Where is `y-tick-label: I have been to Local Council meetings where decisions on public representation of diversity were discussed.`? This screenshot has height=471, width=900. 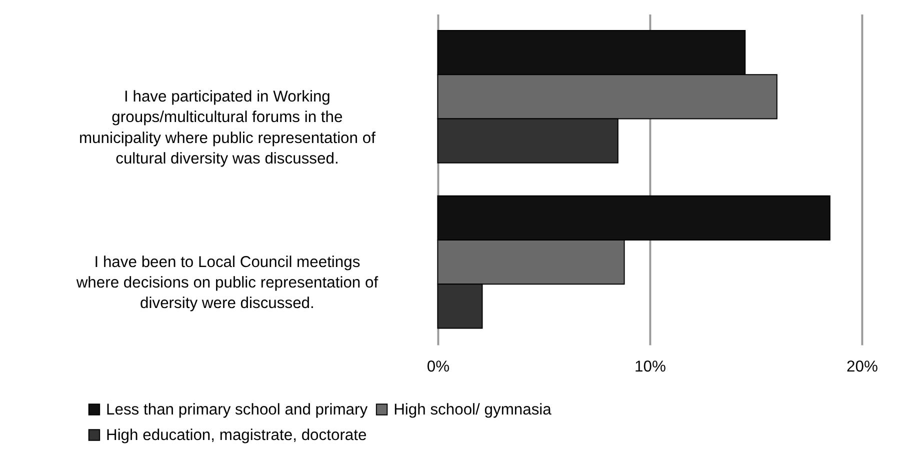 y-tick-label: I have been to Local Council meetings where decisions on public representation of diversity were discussed. is located at coordinates (227, 283).